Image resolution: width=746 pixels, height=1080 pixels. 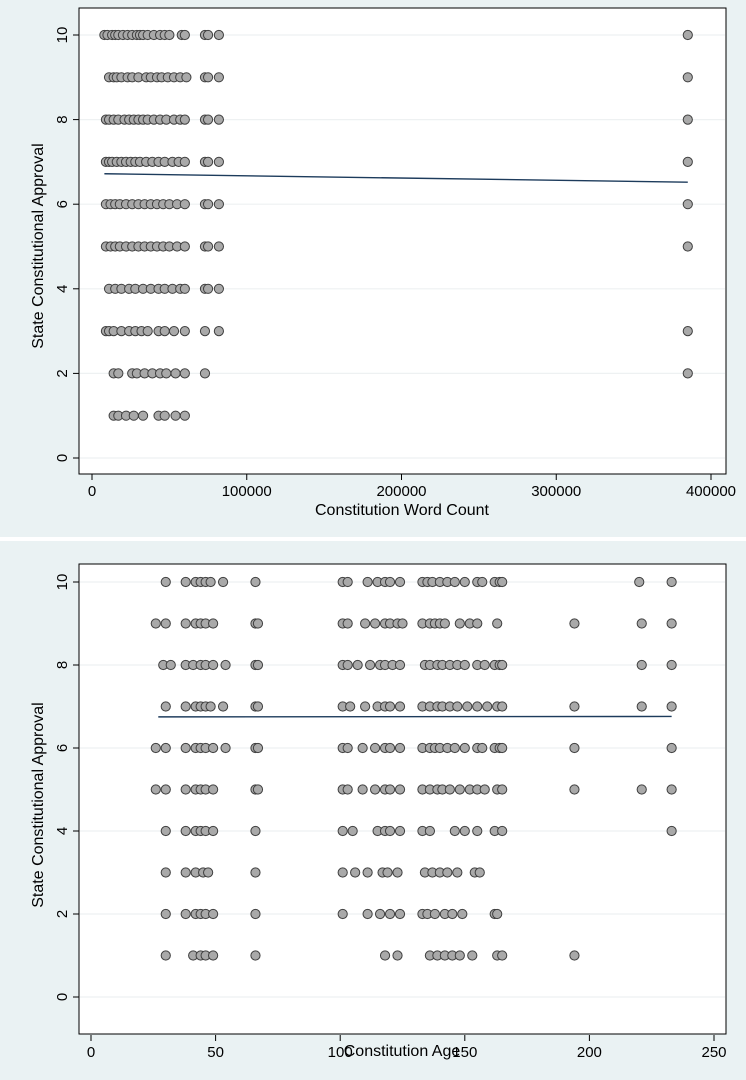 What do you see at coordinates (62, 997) in the screenshot?
I see `y-tick-label: 0` at bounding box center [62, 997].